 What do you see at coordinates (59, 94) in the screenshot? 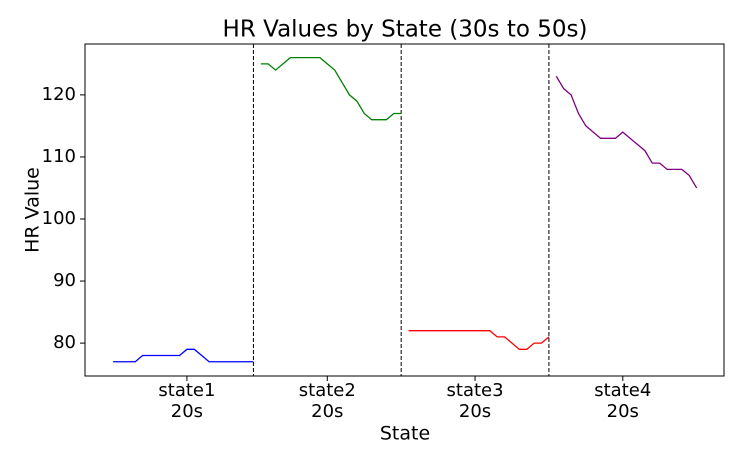
I see `y-tick-label: 120` at bounding box center [59, 94].